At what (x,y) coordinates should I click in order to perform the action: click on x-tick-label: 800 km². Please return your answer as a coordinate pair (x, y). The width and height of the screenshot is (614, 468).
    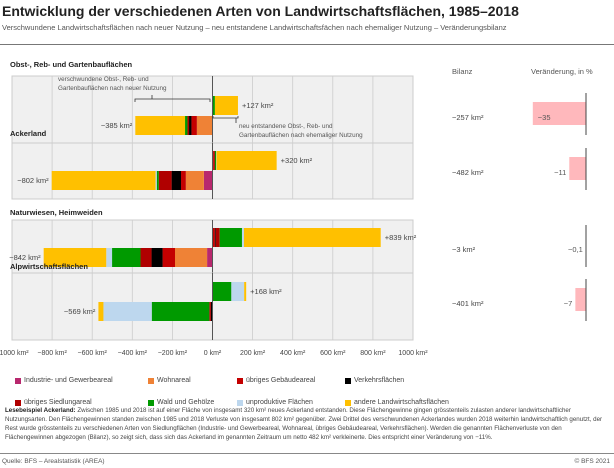
    Looking at the image, I should click on (373, 353).